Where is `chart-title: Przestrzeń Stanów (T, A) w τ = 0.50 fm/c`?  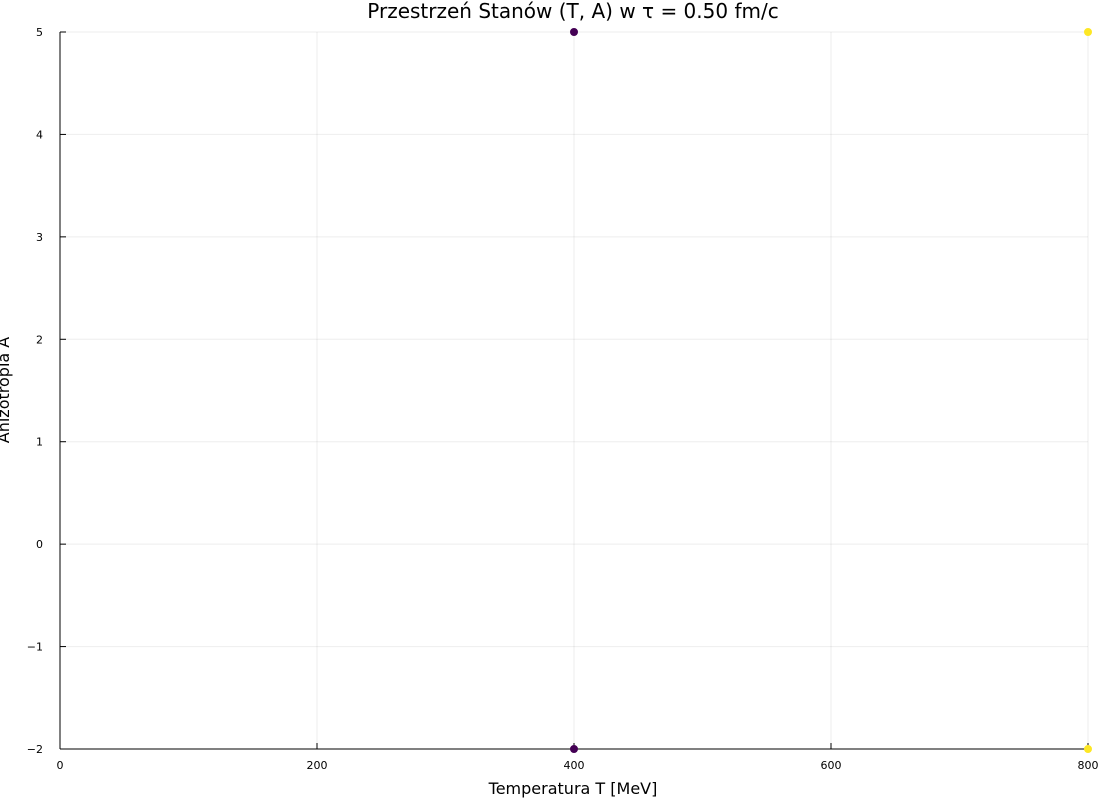
chart-title: Przestrzeń Stanów (T, A) w τ = 0.50 fm/c is located at coordinates (572, 11).